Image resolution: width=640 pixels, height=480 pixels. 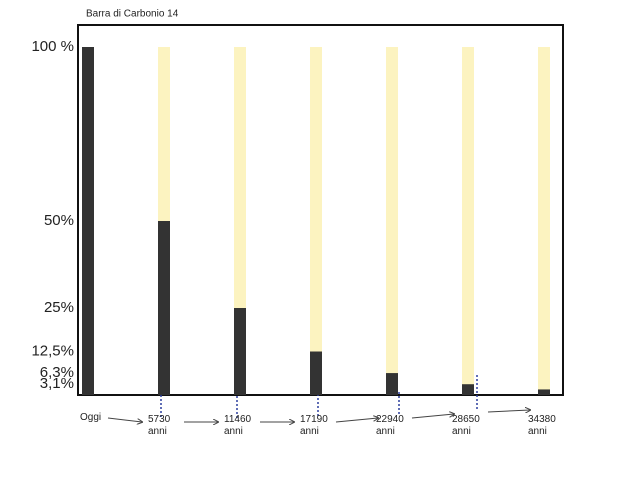 I want to click on y-tick-label: 100 %, so click(x=52, y=46).